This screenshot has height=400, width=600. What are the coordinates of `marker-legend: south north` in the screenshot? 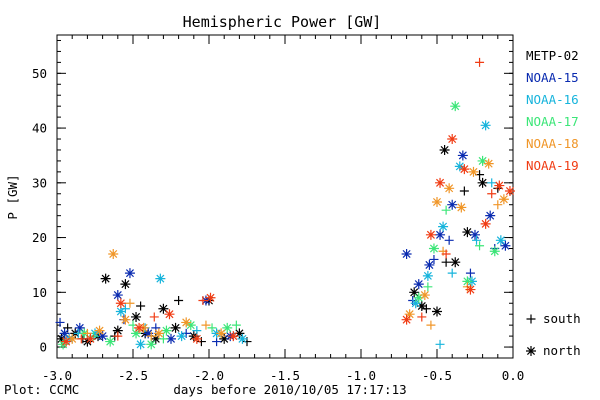 It's located at (553, 334).